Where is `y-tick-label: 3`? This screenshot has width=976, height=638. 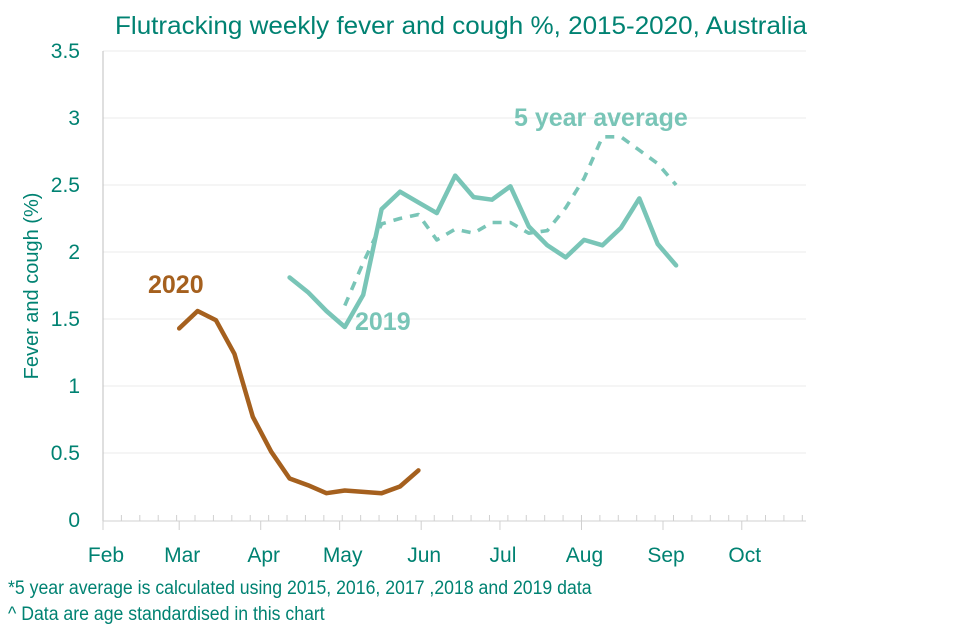 y-tick-label: 3 is located at coordinates (74, 118).